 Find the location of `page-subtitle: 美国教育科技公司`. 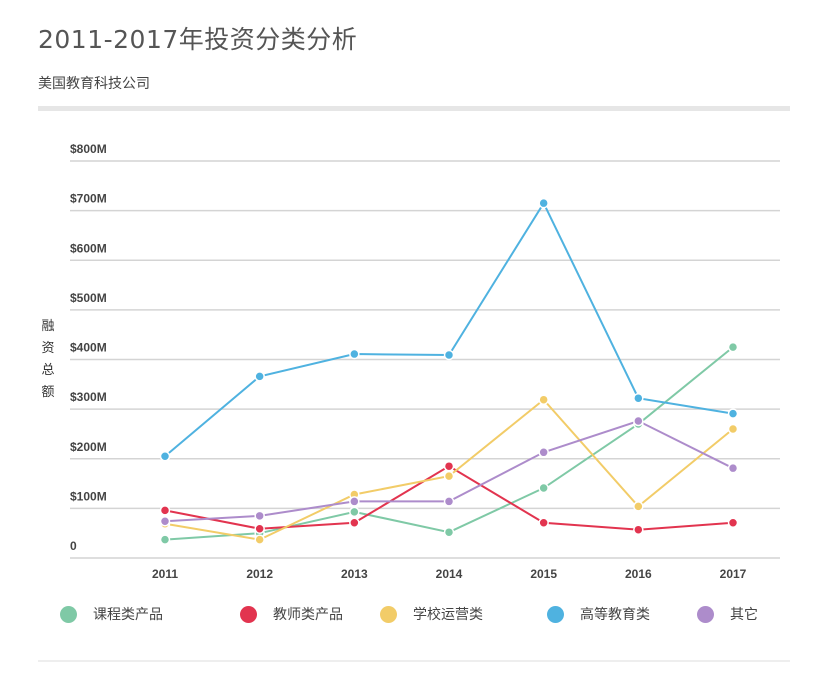

page-subtitle: 美国教育科技公司 is located at coordinates (94, 84).